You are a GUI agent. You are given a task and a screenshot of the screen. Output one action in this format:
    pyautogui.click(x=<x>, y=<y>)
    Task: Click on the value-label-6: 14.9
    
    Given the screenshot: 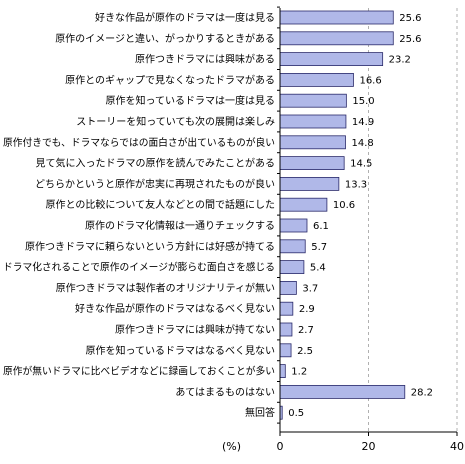 What is the action you would take?
    pyautogui.click(x=363, y=122)
    